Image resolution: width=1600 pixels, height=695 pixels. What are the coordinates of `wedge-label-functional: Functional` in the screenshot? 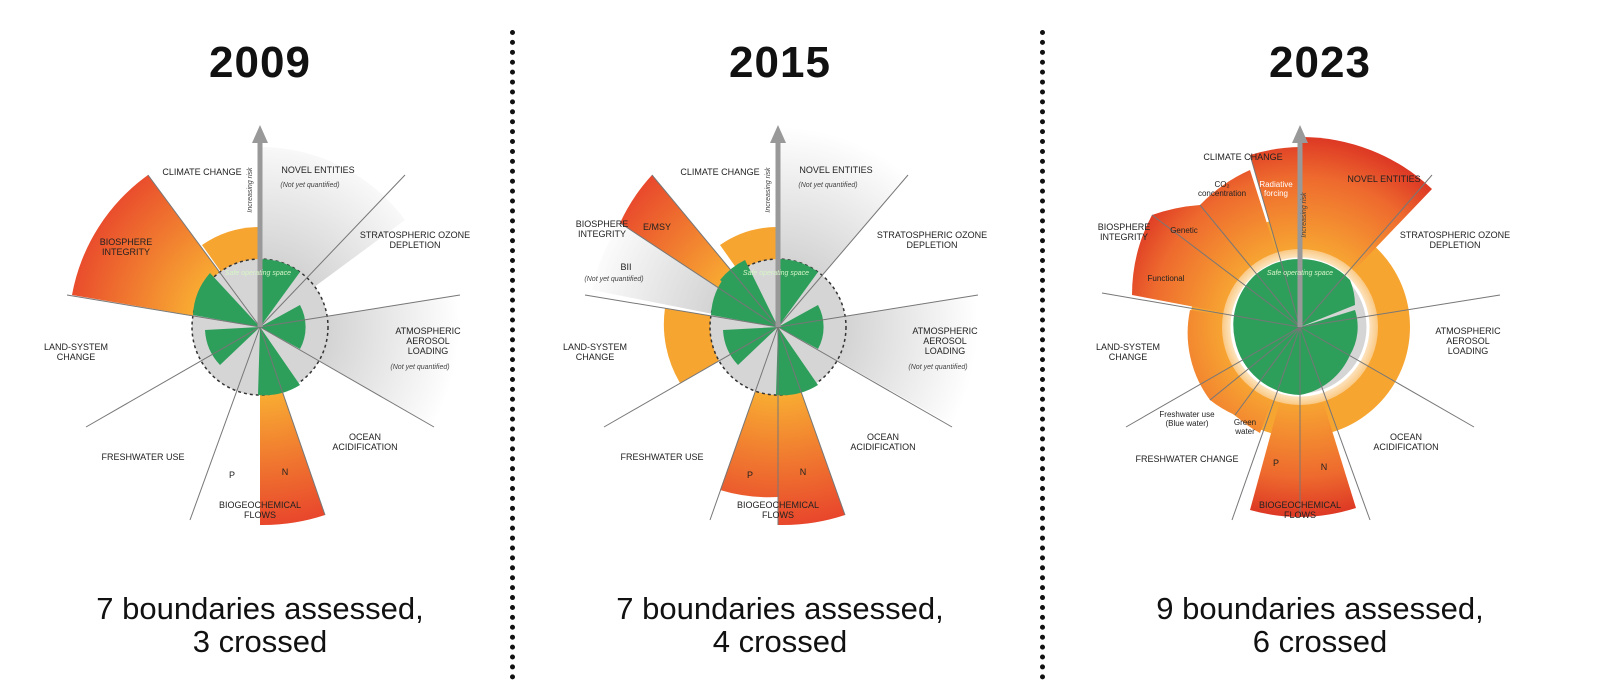 It's located at (1166, 278).